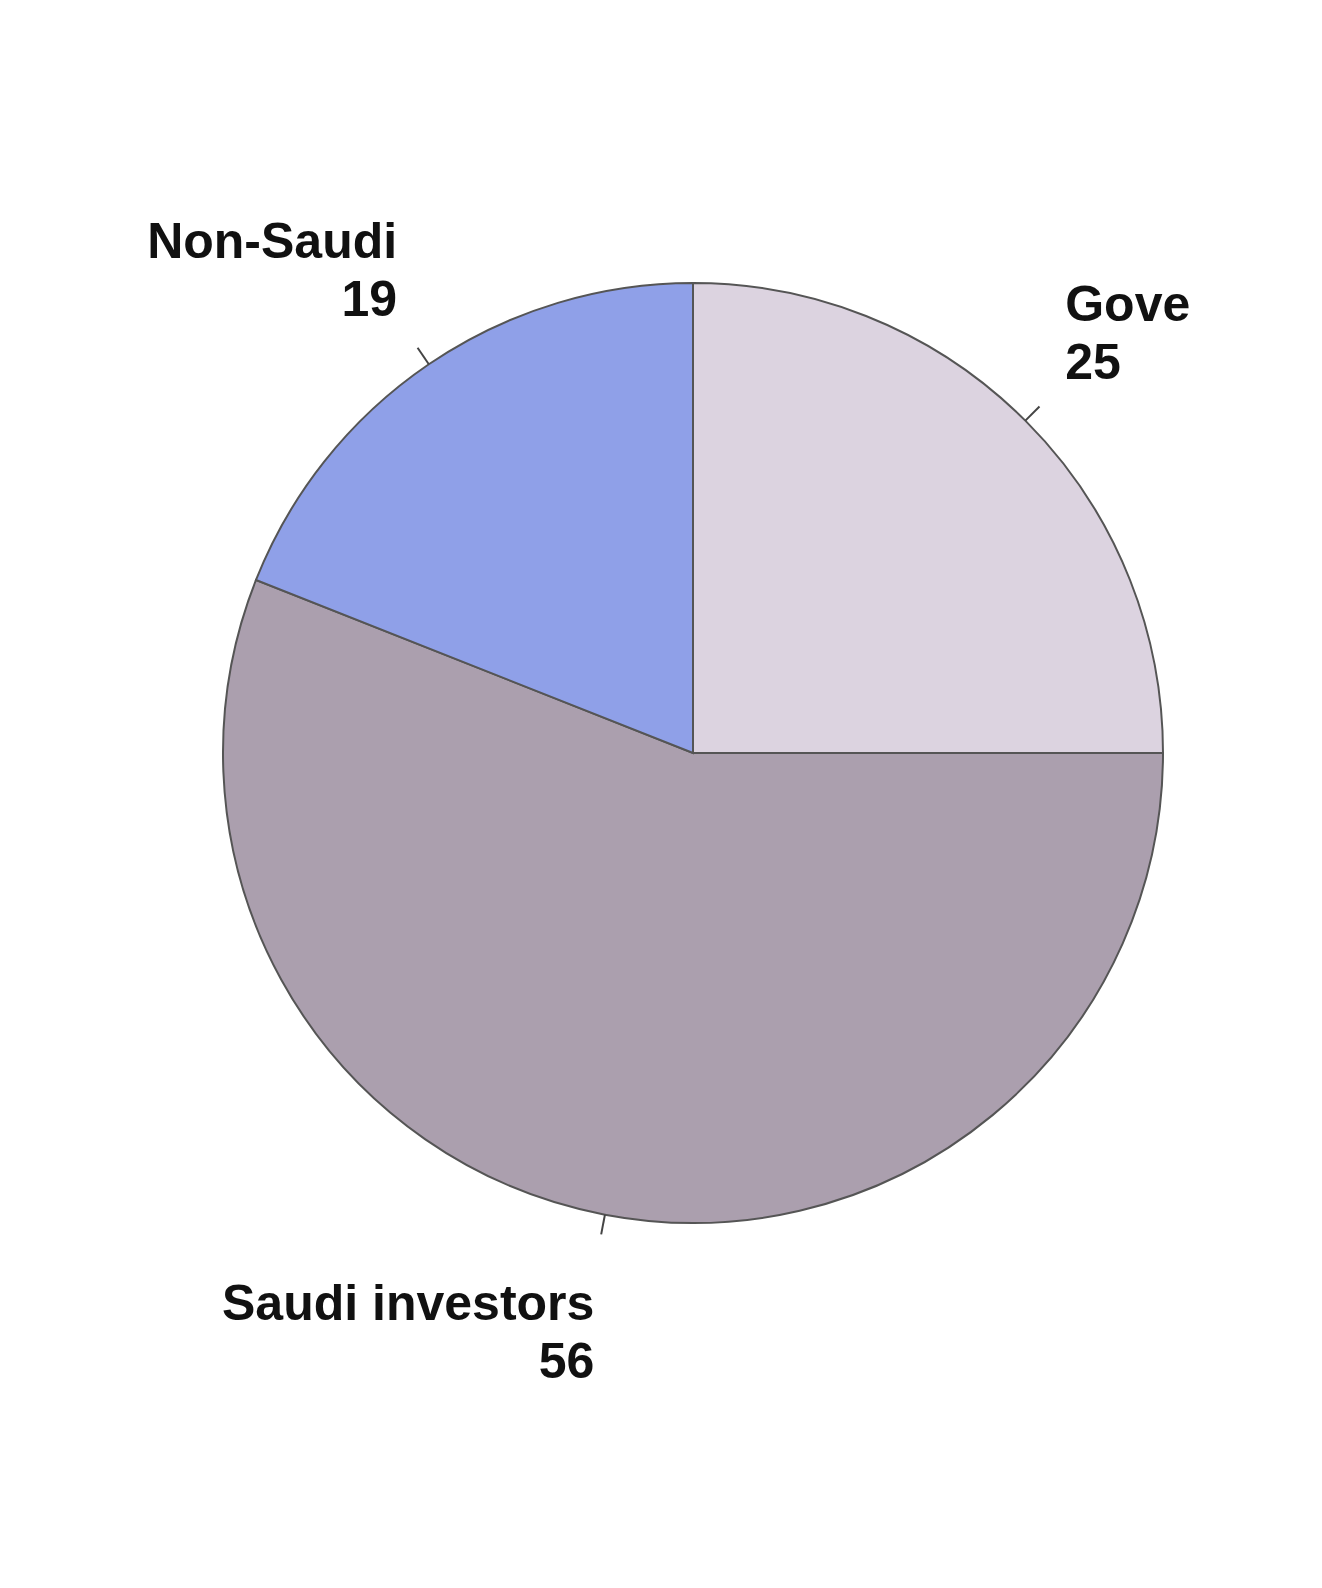  I want to click on data-label: 19, so click(369, 298).